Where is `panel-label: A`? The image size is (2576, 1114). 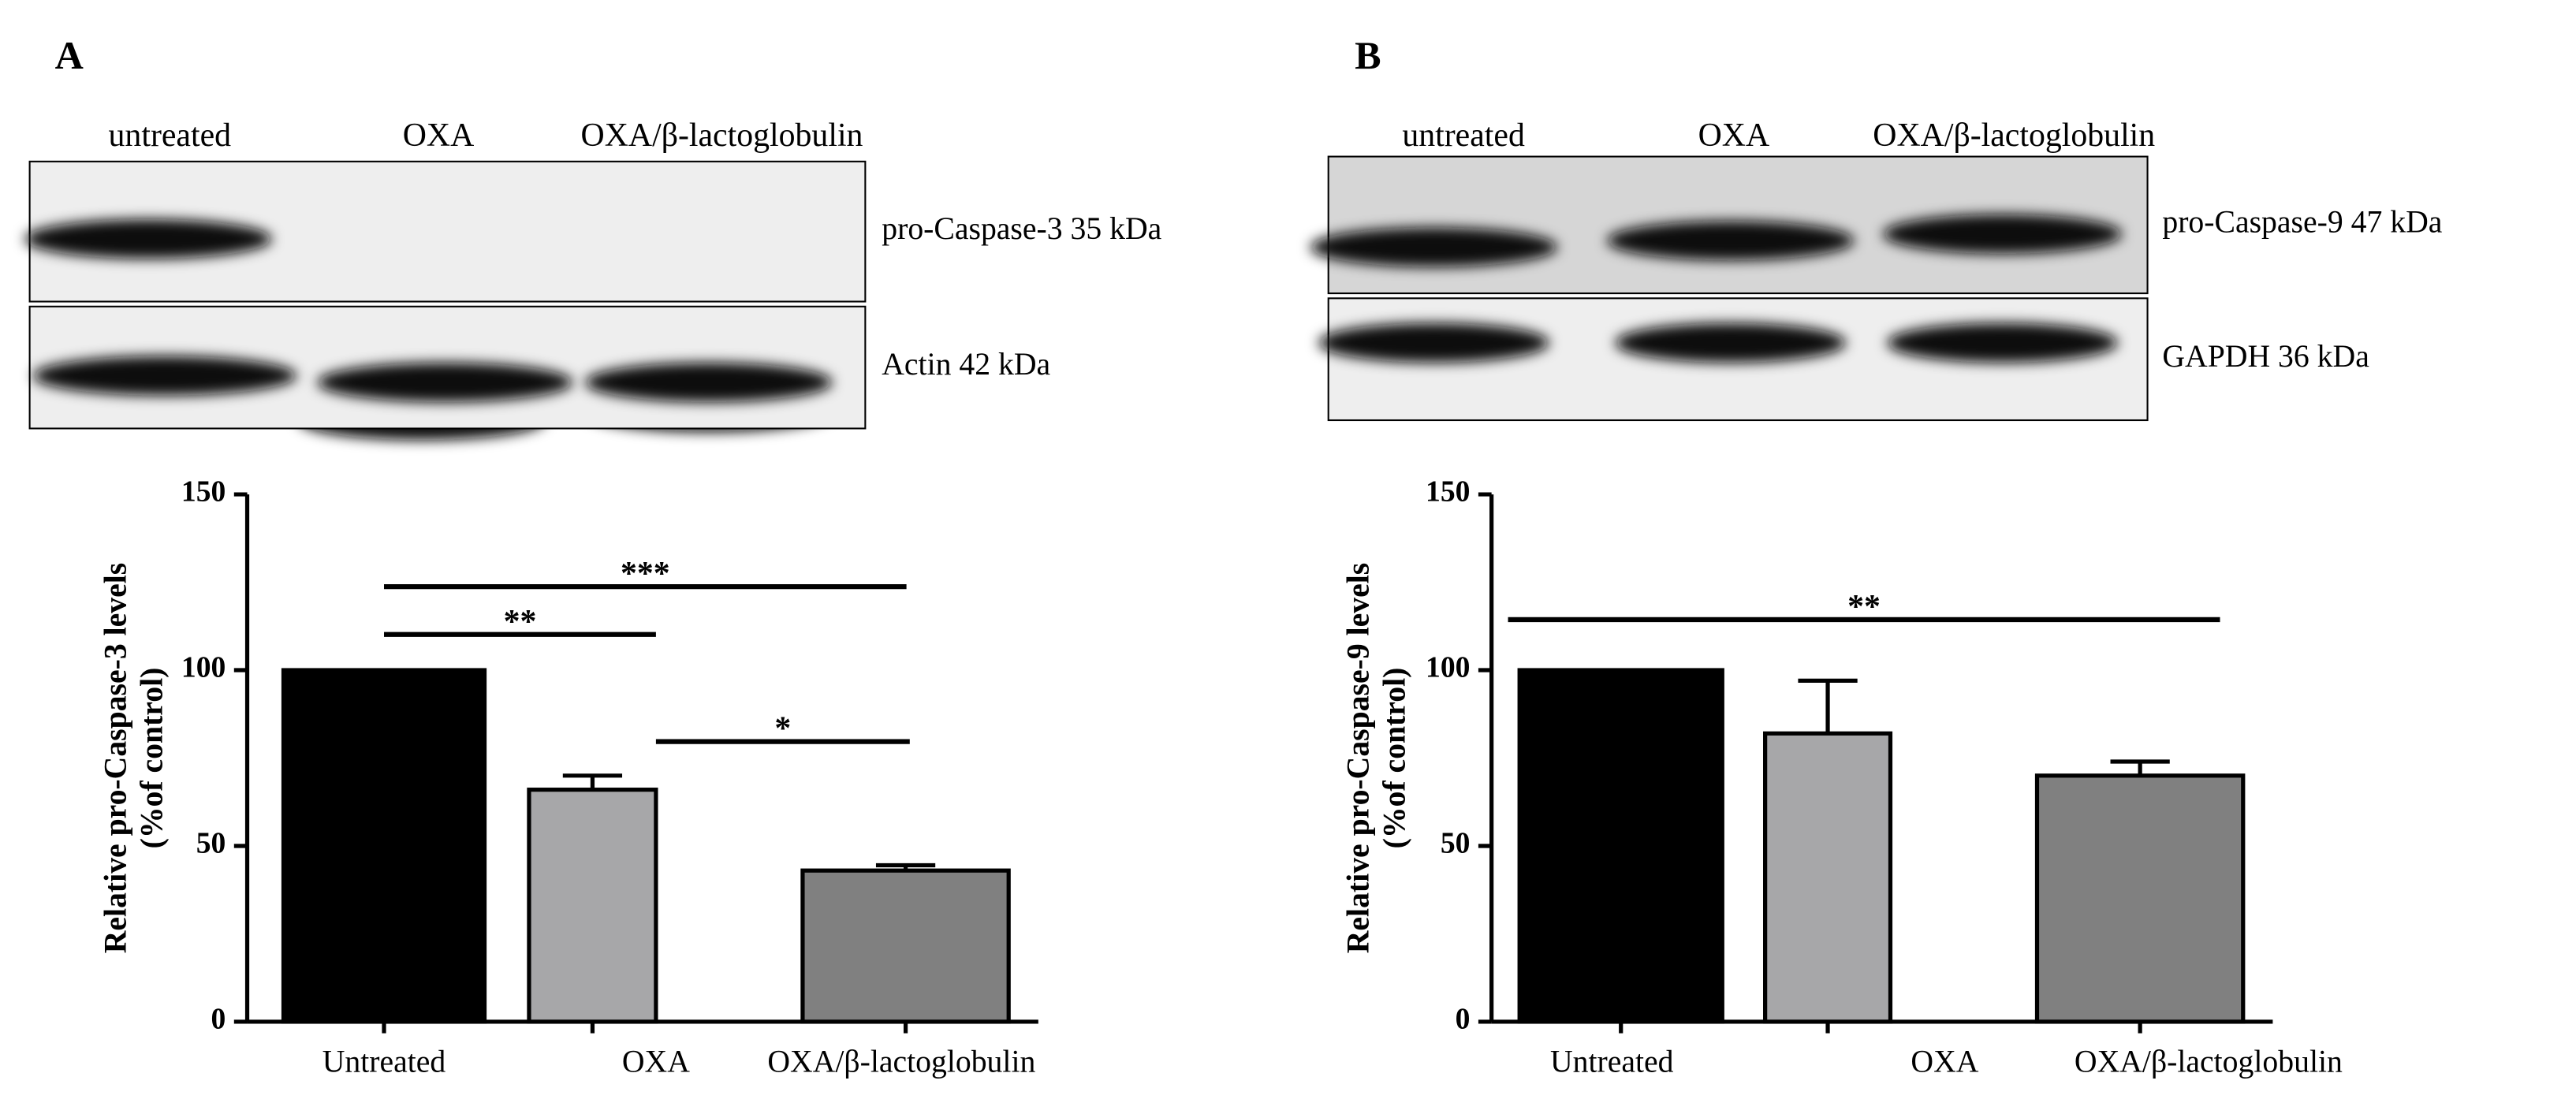 panel-label: A is located at coordinates (69, 55).